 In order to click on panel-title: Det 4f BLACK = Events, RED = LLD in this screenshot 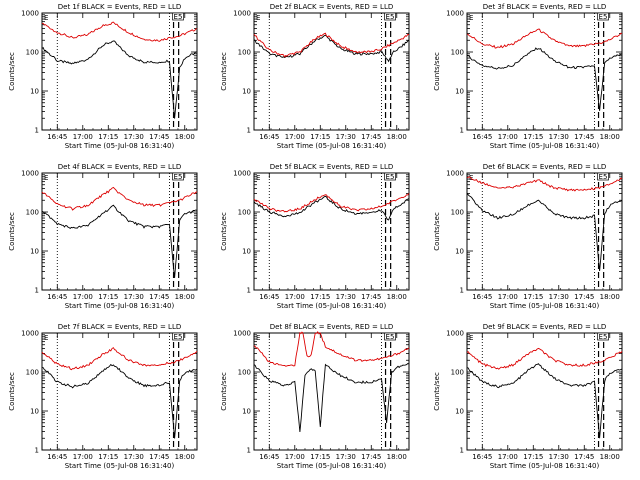, I will do `click(119, 167)`.